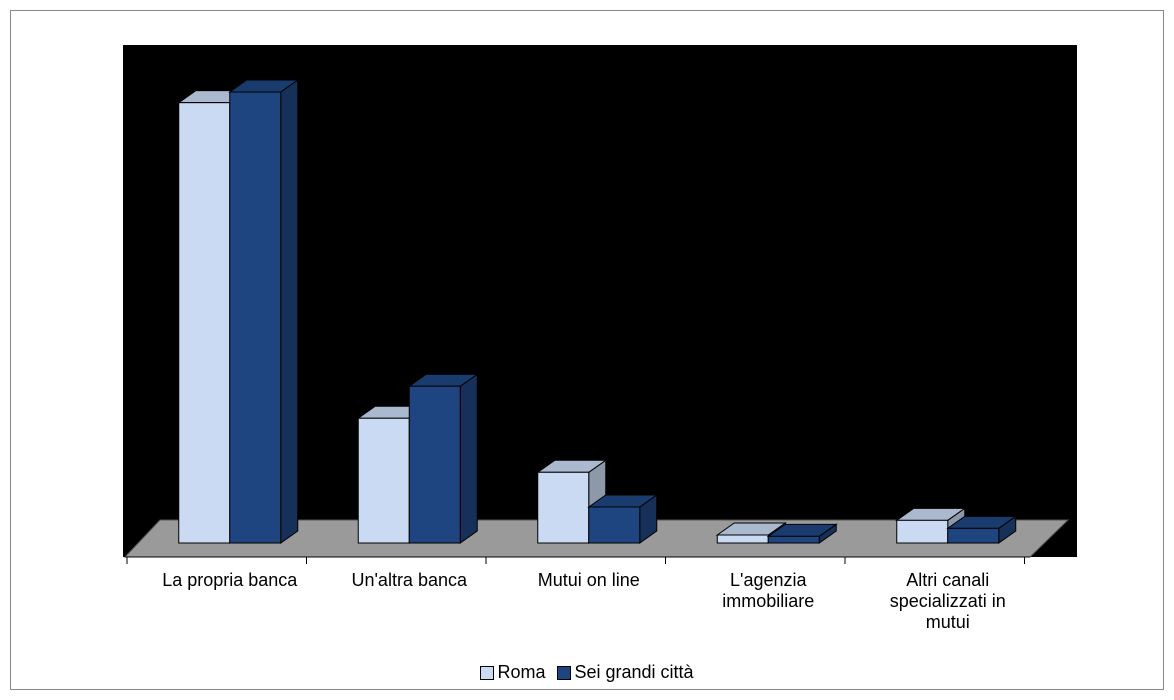 The height and width of the screenshot is (700, 1174). Describe the element at coordinates (588, 580) in the screenshot. I see `x-tick-label: Mutui on line` at that location.